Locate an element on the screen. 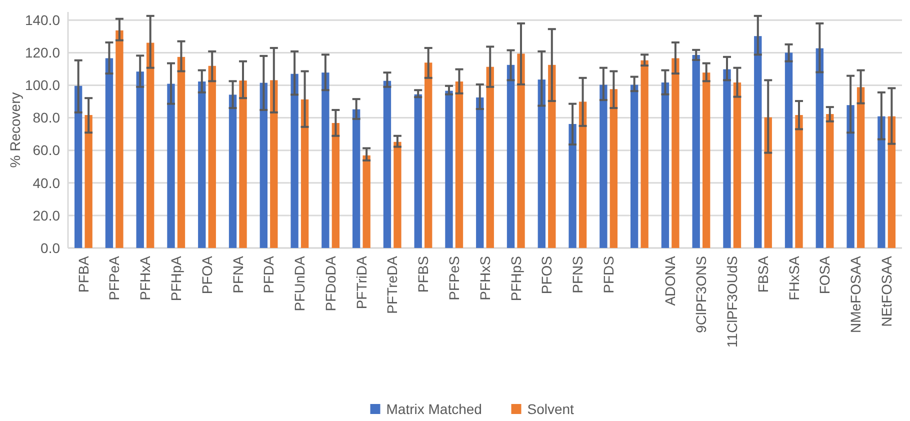 The width and height of the screenshot is (910, 421). x-tick-label: PFBA is located at coordinates (83, 274).